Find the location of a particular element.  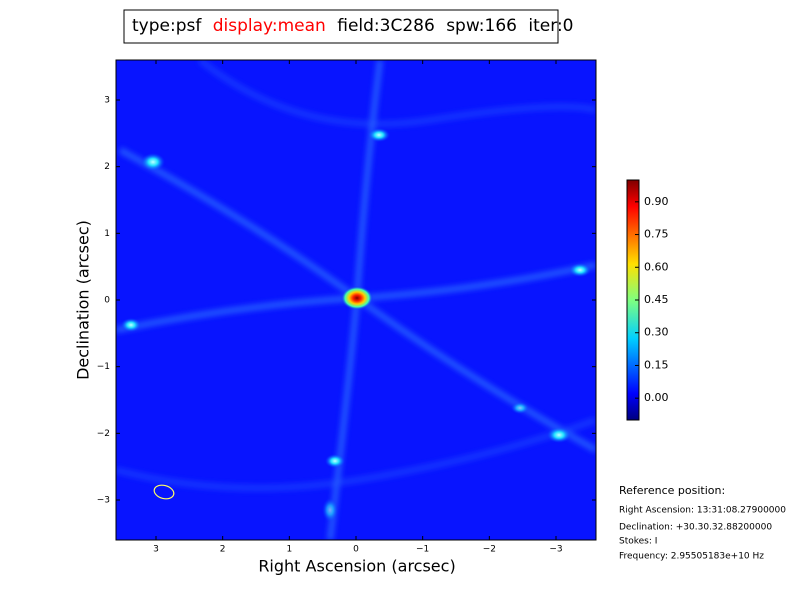

colorbar-tick-label: 0.00 is located at coordinates (656, 397).